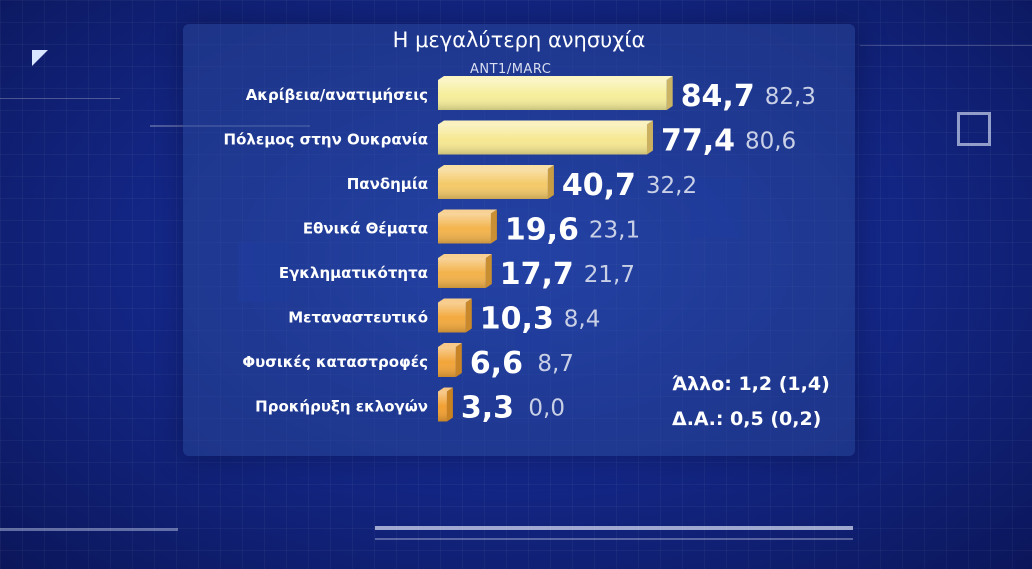 This screenshot has width=1032, height=569. What do you see at coordinates (511, 69) in the screenshot?
I see `chart-source: ANT1/MARC` at bounding box center [511, 69].